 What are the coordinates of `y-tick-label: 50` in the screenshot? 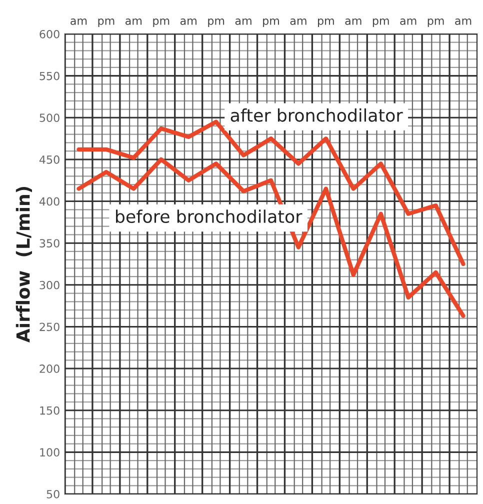 It's located at (53, 494).